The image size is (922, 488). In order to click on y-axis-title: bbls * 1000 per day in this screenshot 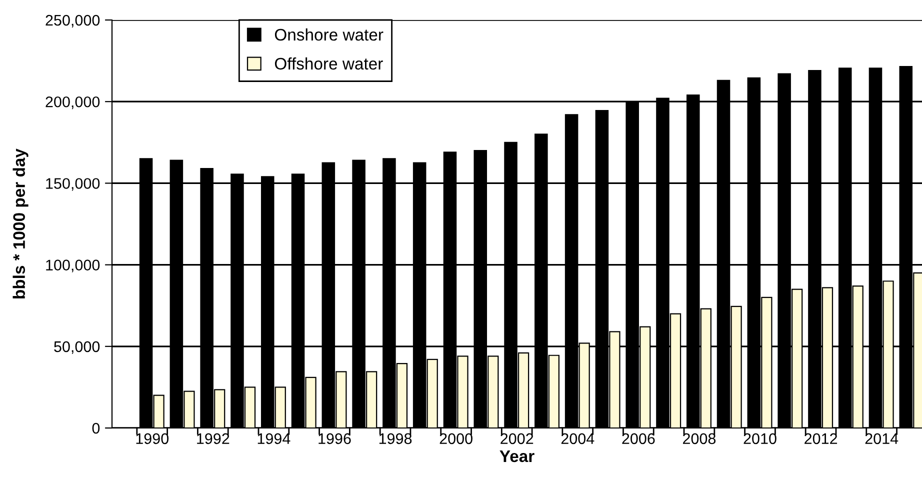, I will do `click(20, 223)`.